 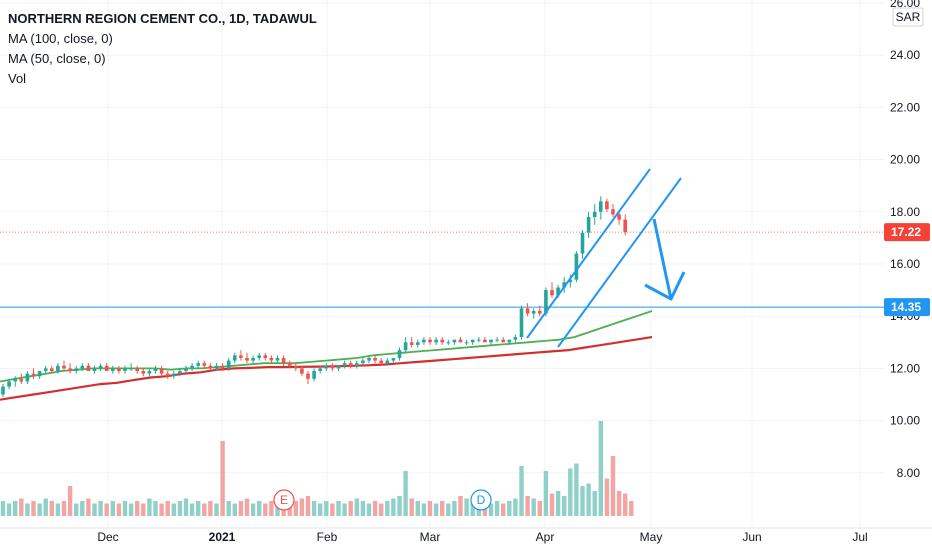 I want to click on price-axis, so click(x=908, y=275).